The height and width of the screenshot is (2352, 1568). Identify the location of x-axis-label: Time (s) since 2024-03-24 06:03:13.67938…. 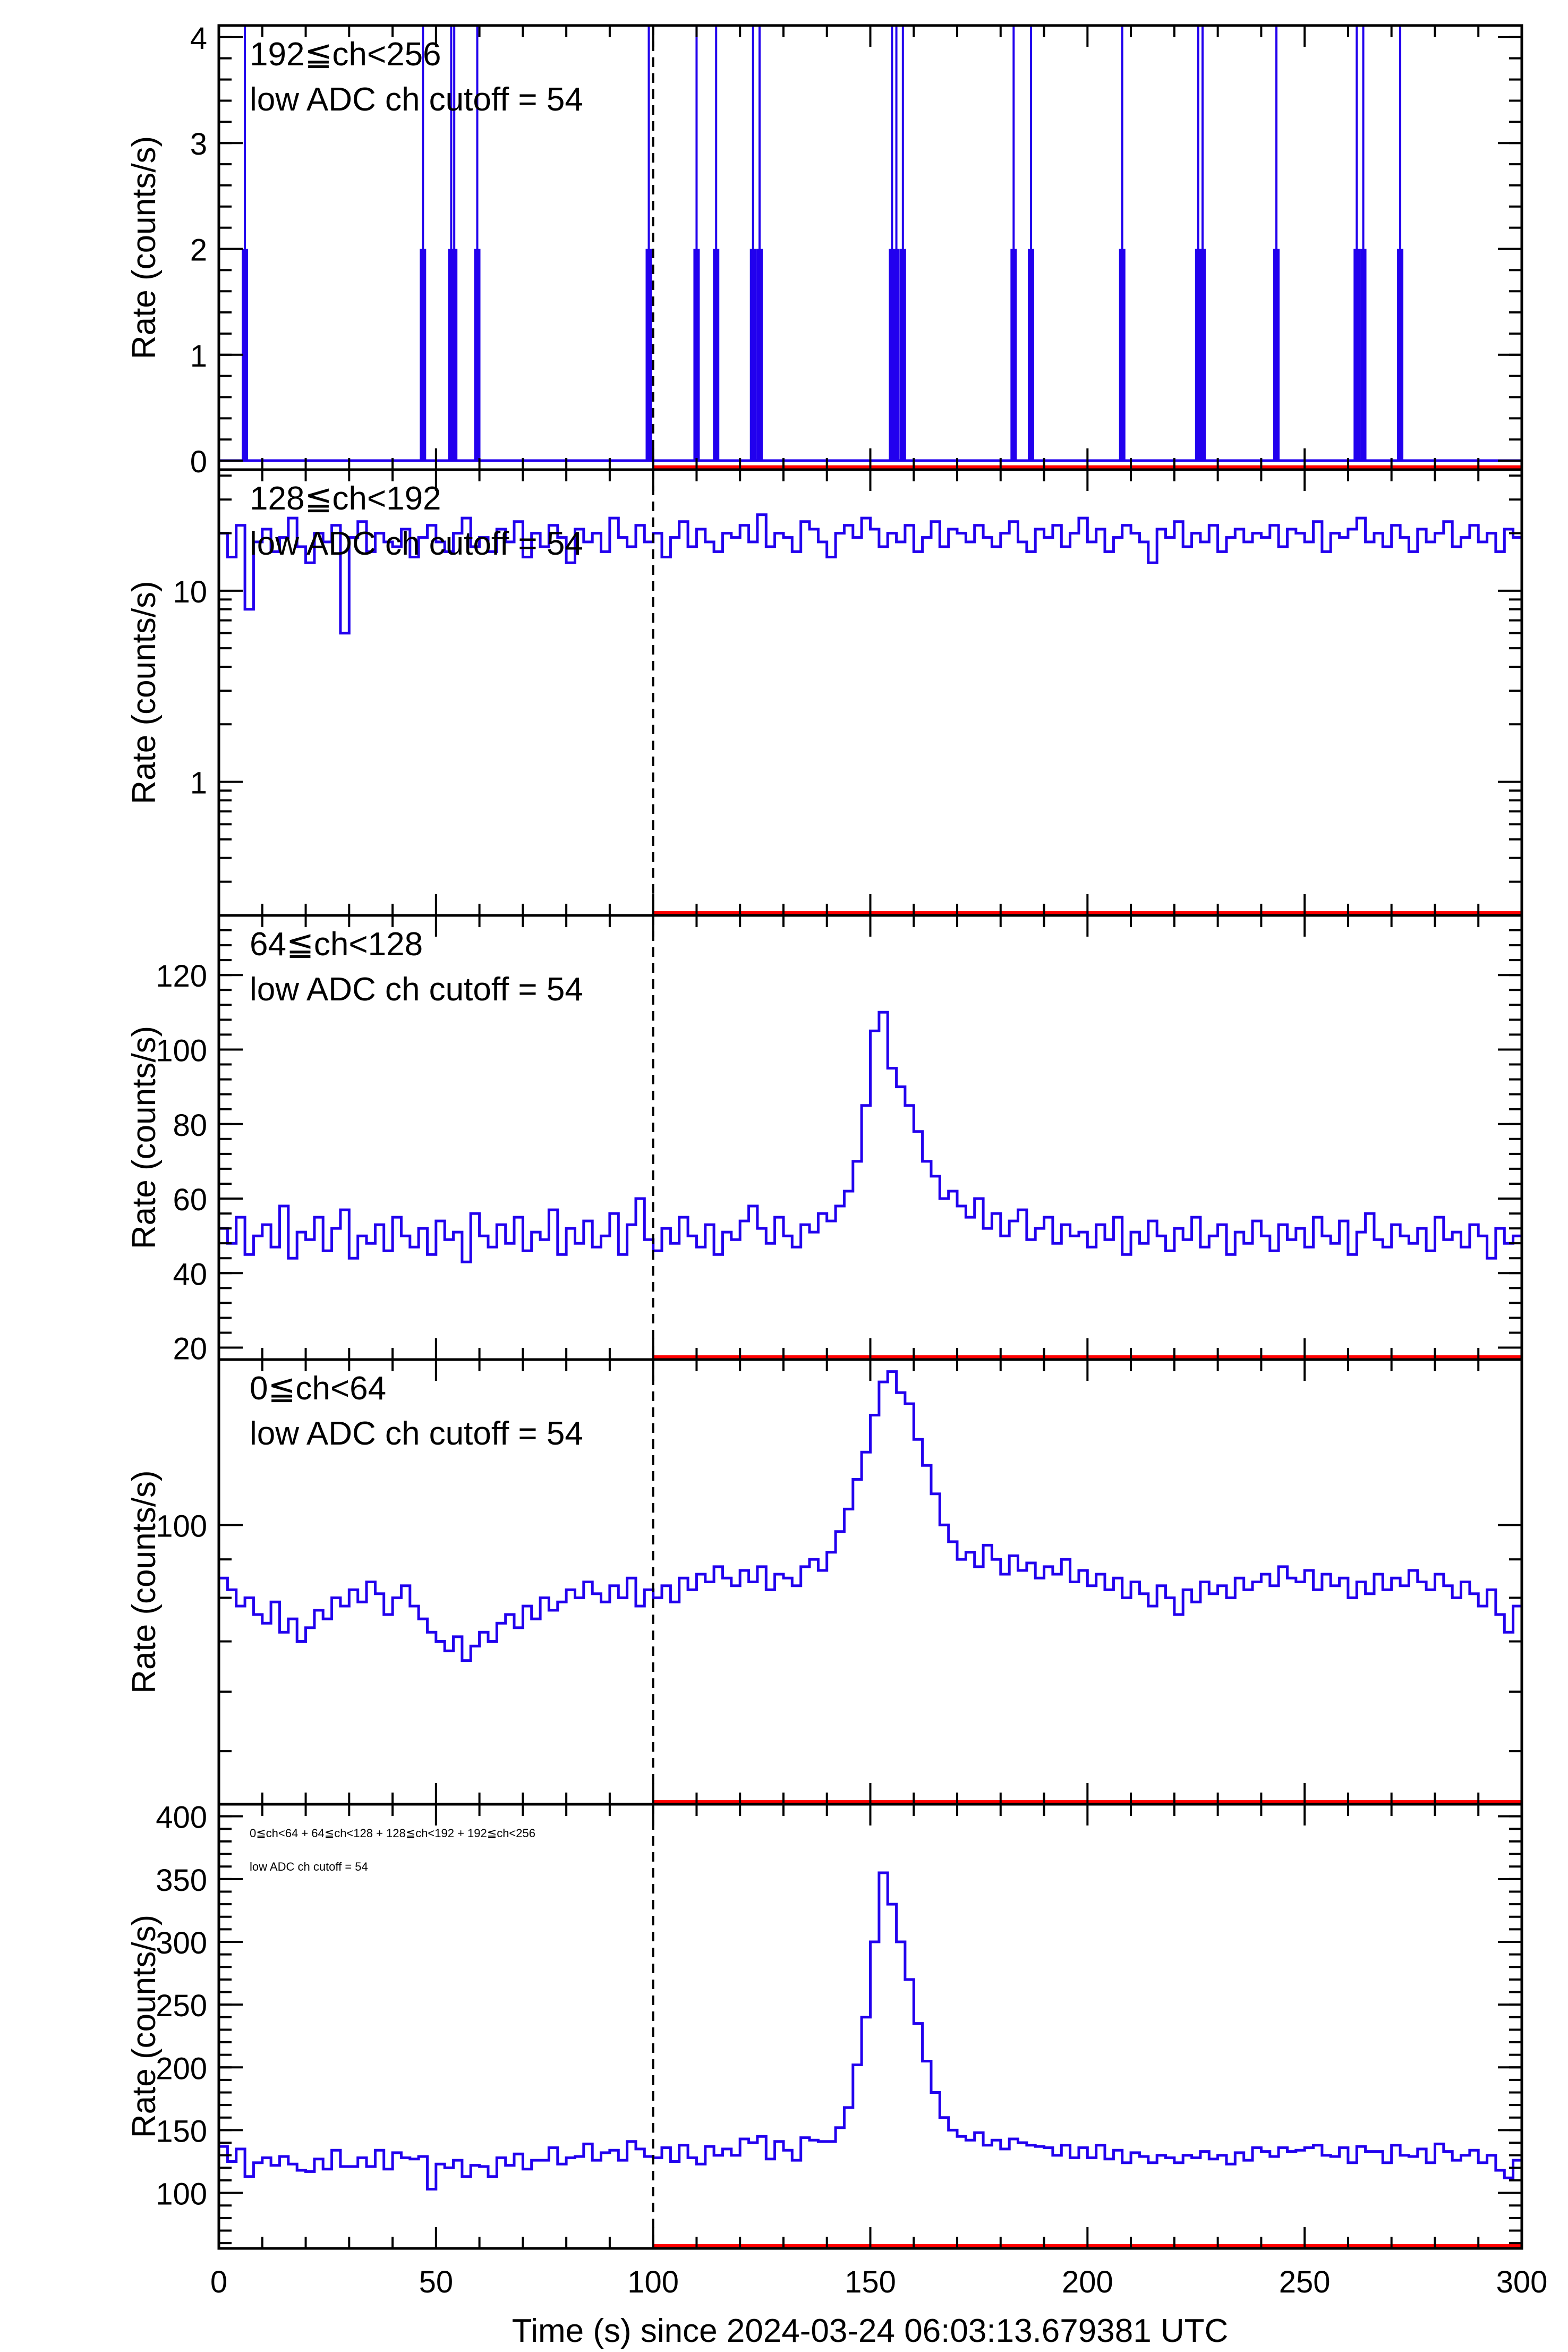
(870, 2331).